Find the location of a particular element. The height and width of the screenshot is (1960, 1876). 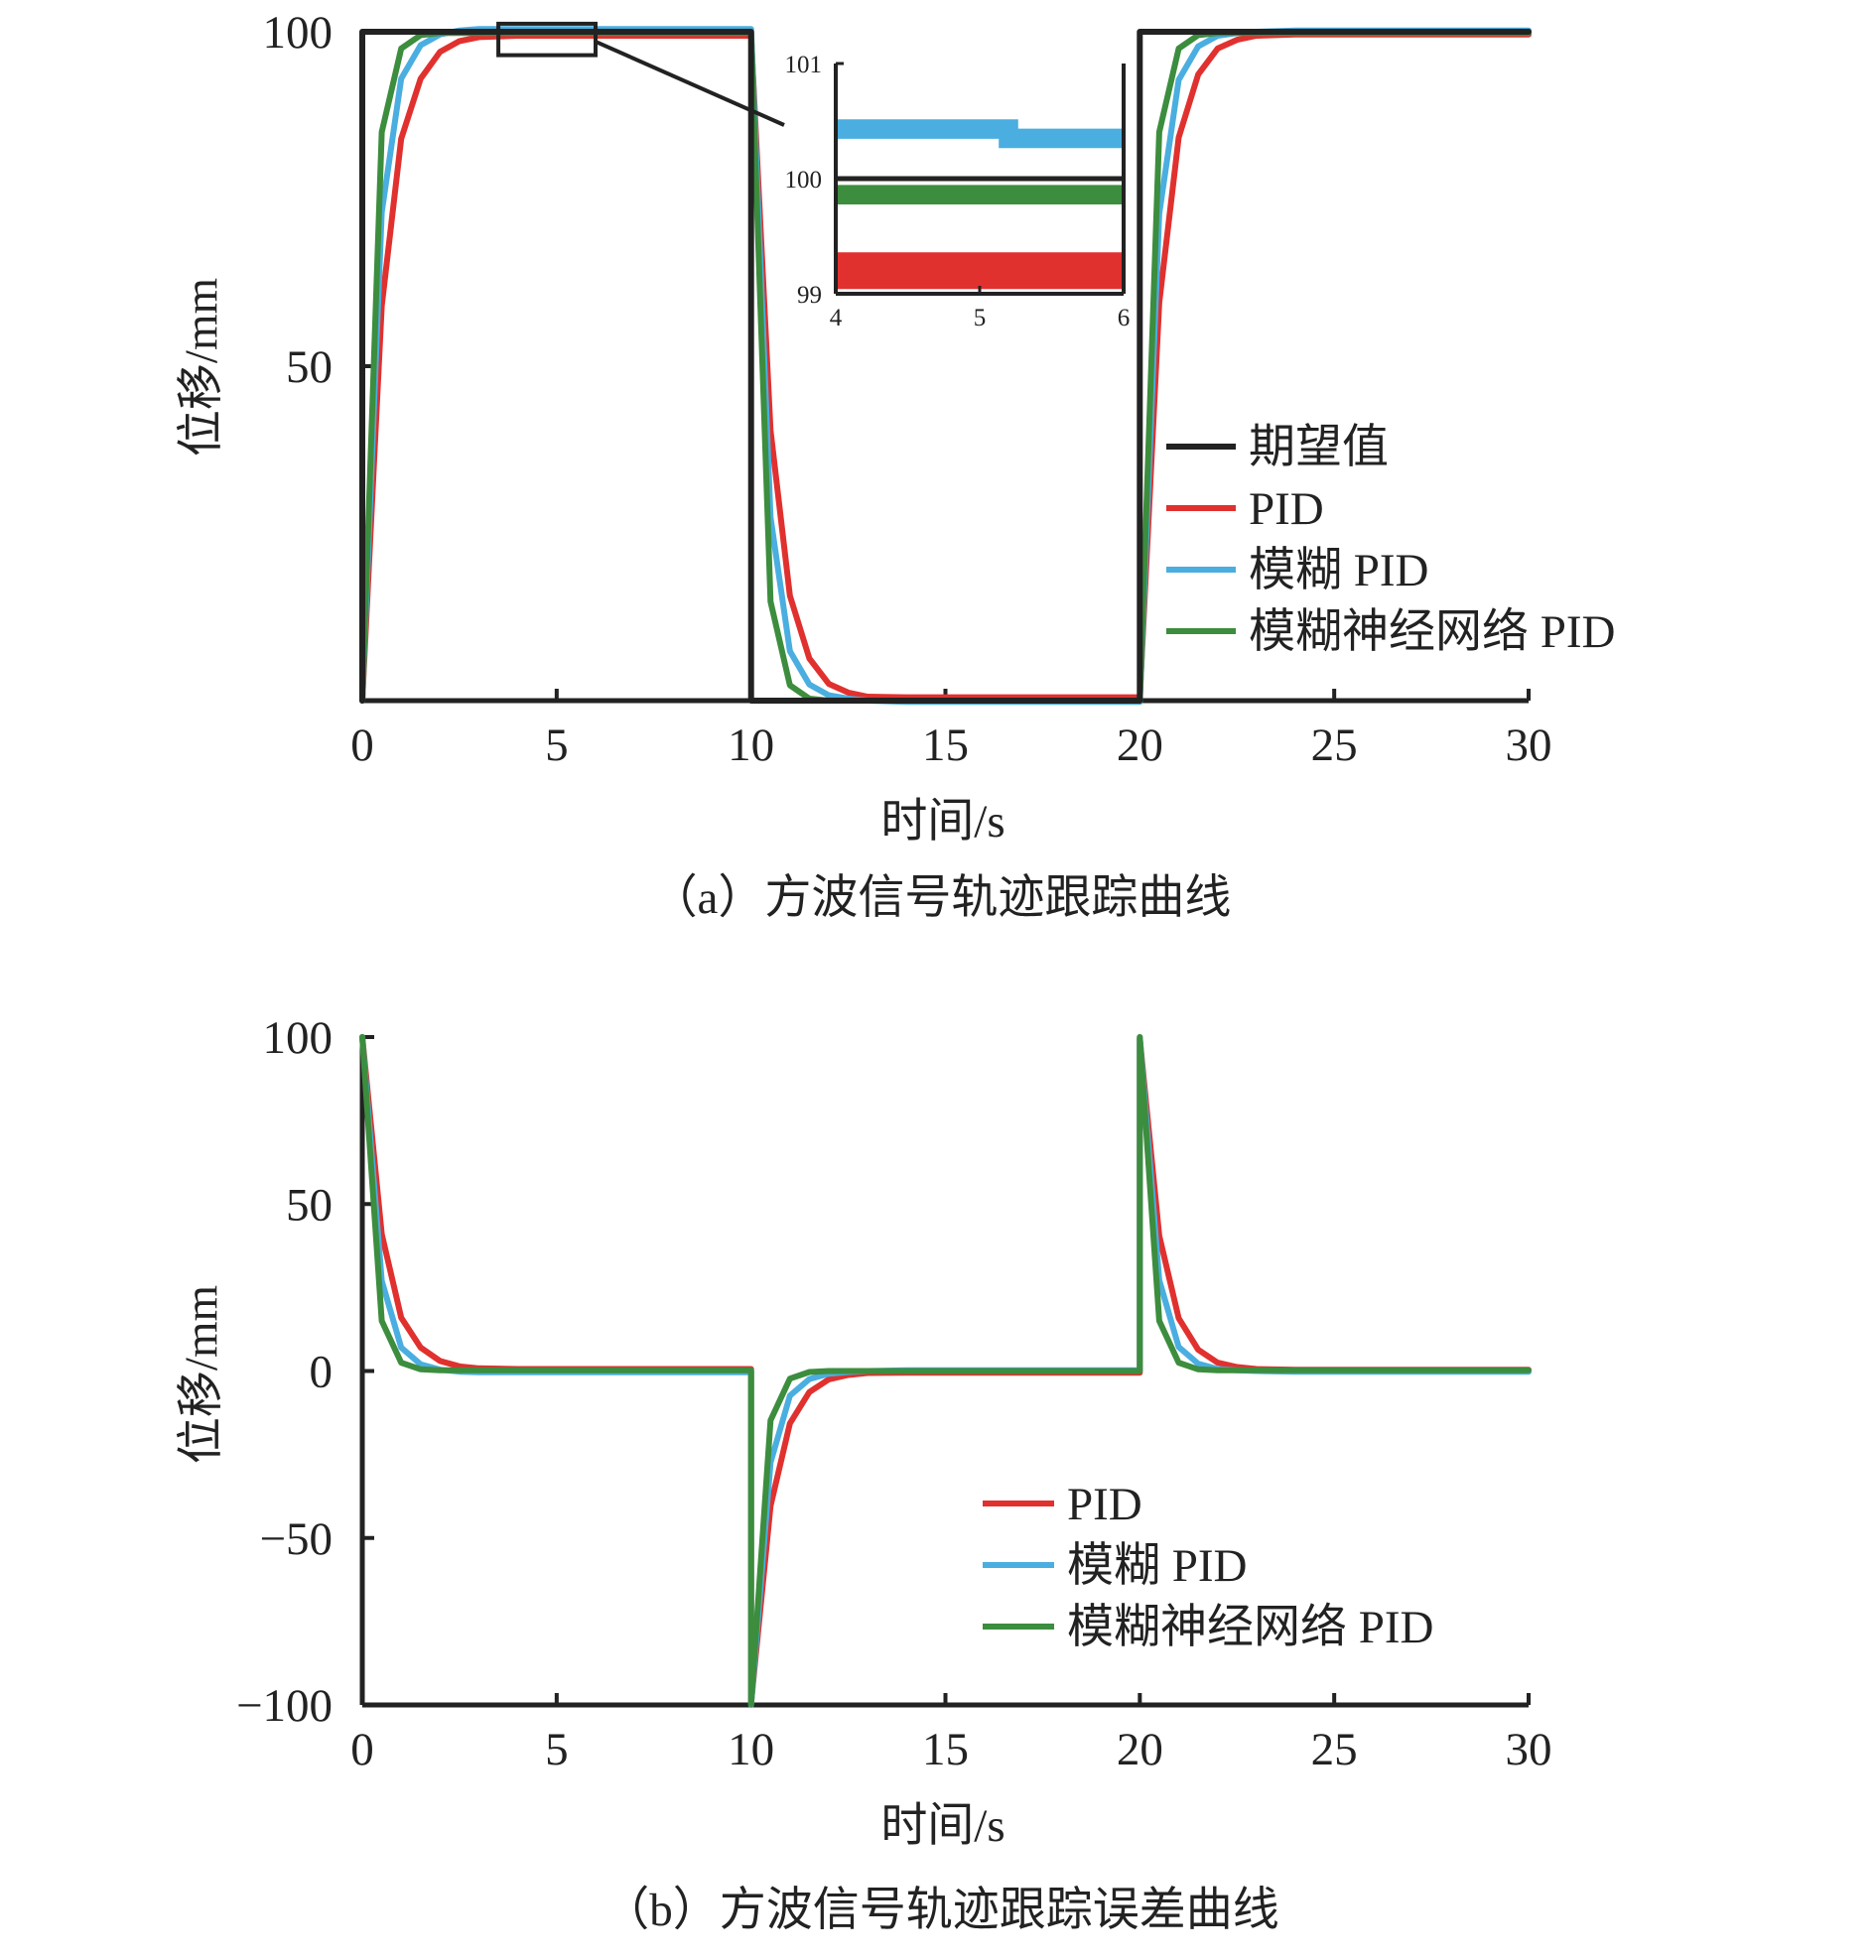

panel-a-y-label: 位移/mm is located at coordinates (201, 367).